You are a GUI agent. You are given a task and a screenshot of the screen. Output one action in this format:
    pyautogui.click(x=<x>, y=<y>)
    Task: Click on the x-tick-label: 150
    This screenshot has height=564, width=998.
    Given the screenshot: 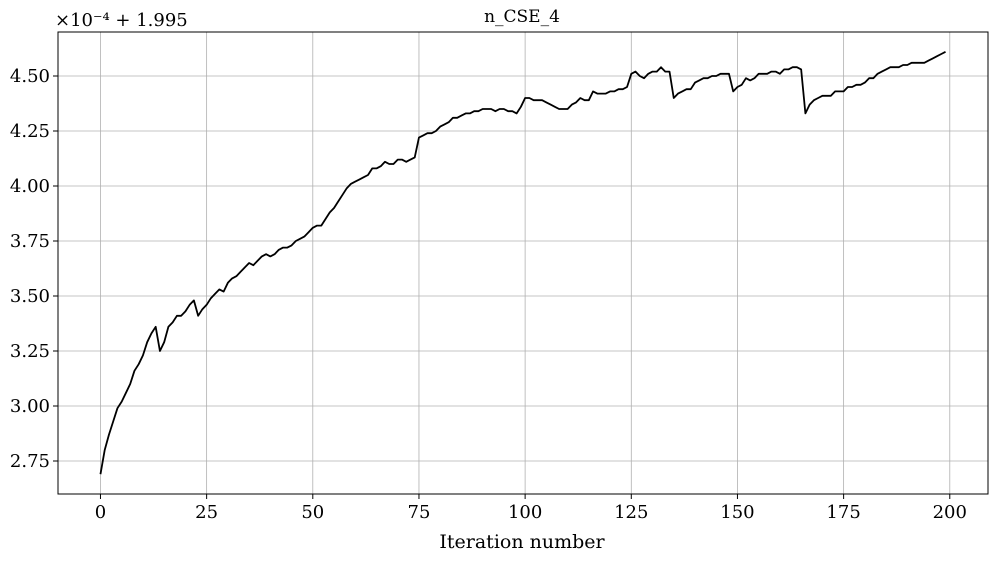 What is the action you would take?
    pyautogui.click(x=737, y=512)
    